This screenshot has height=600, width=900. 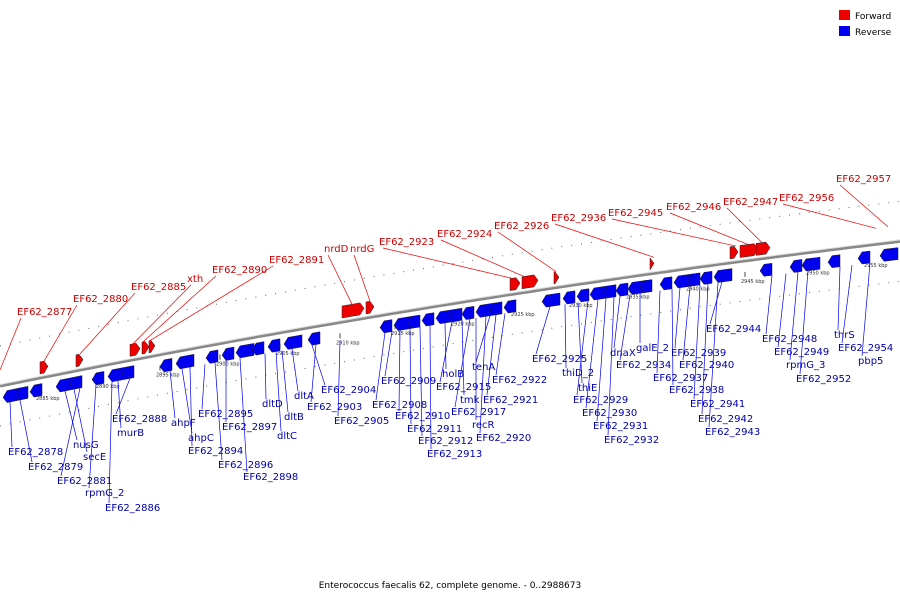 What do you see at coordinates (844, 15) in the screenshot?
I see `legend-swatch-forward` at bounding box center [844, 15].